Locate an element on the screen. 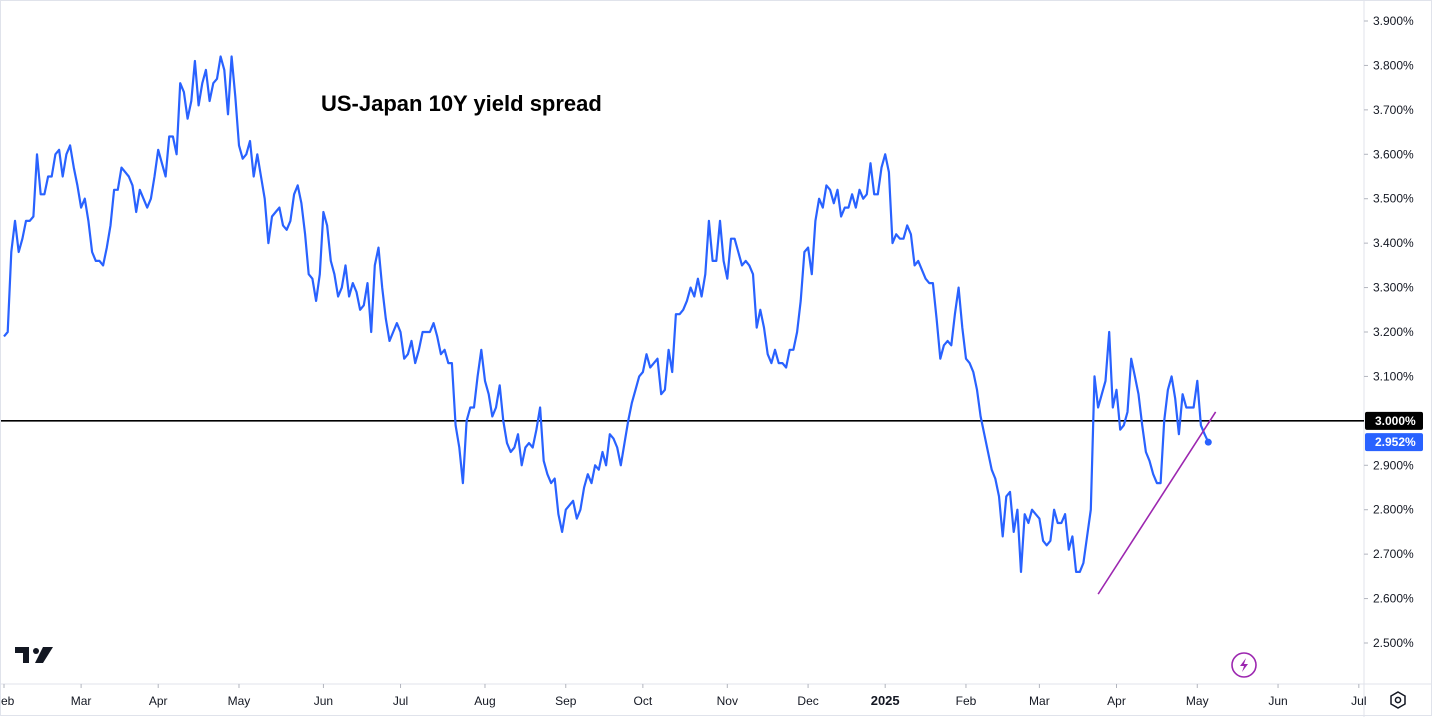  y-tick-label: 3.300% is located at coordinates (1393, 288).